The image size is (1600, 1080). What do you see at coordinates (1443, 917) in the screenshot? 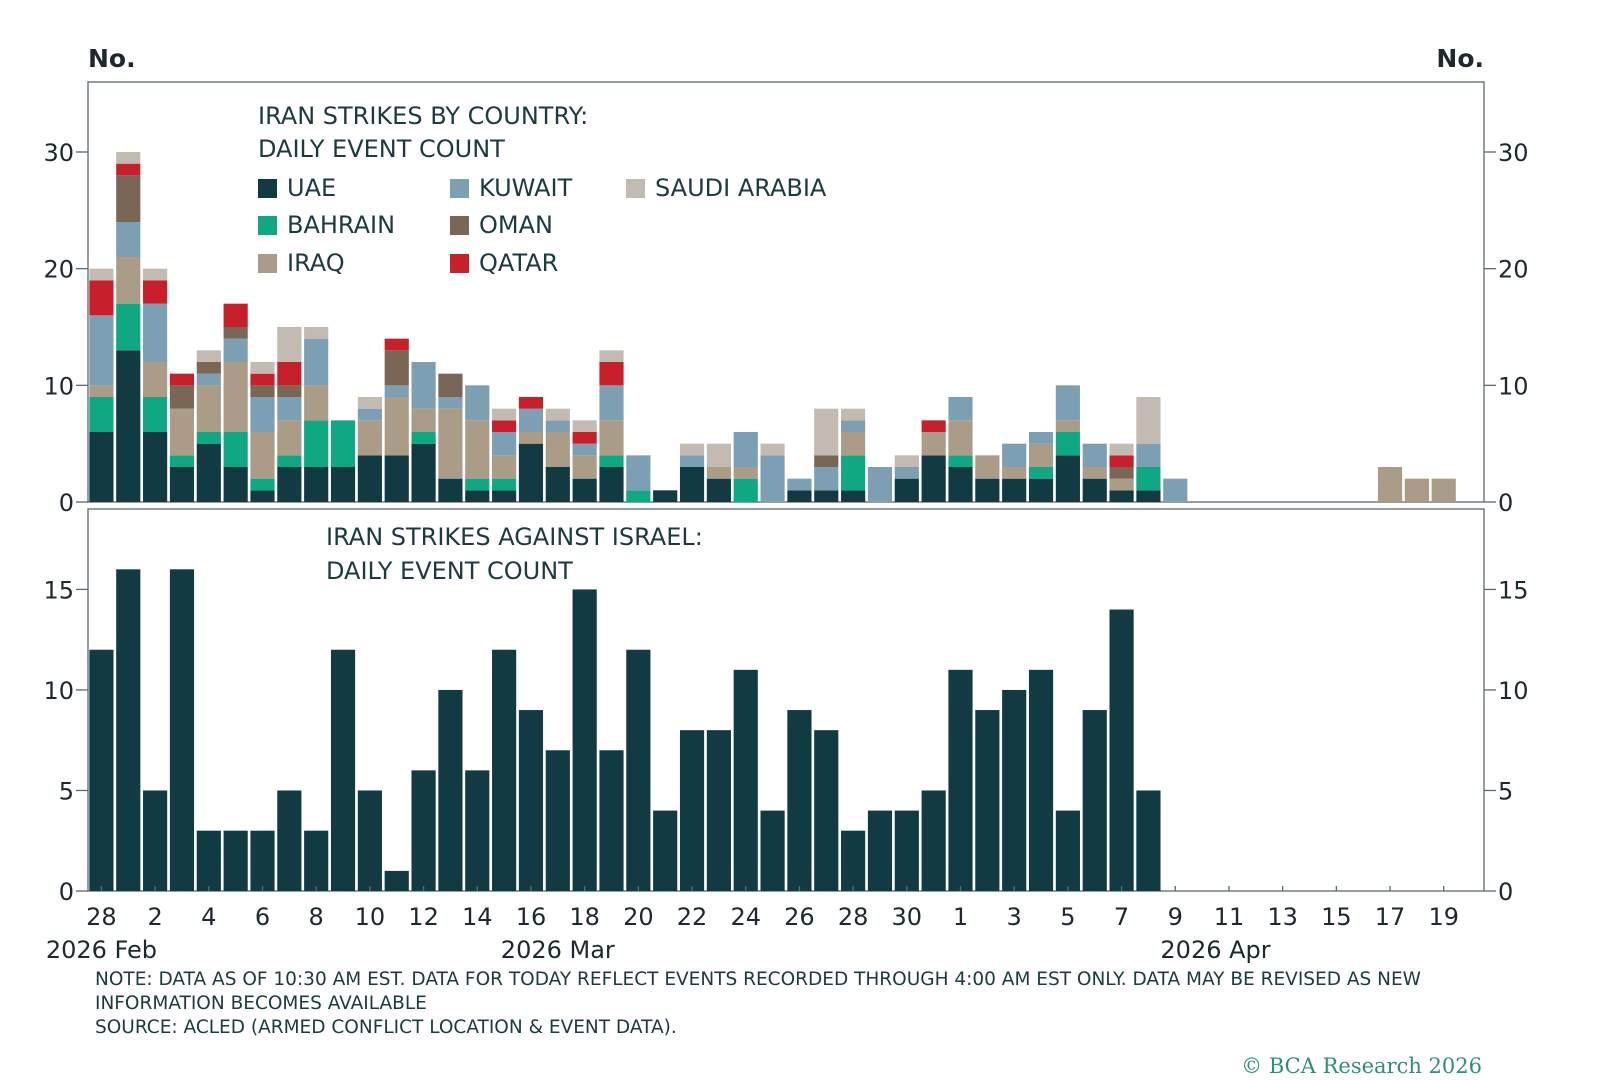
I see `x-tick-label: 19` at bounding box center [1443, 917].